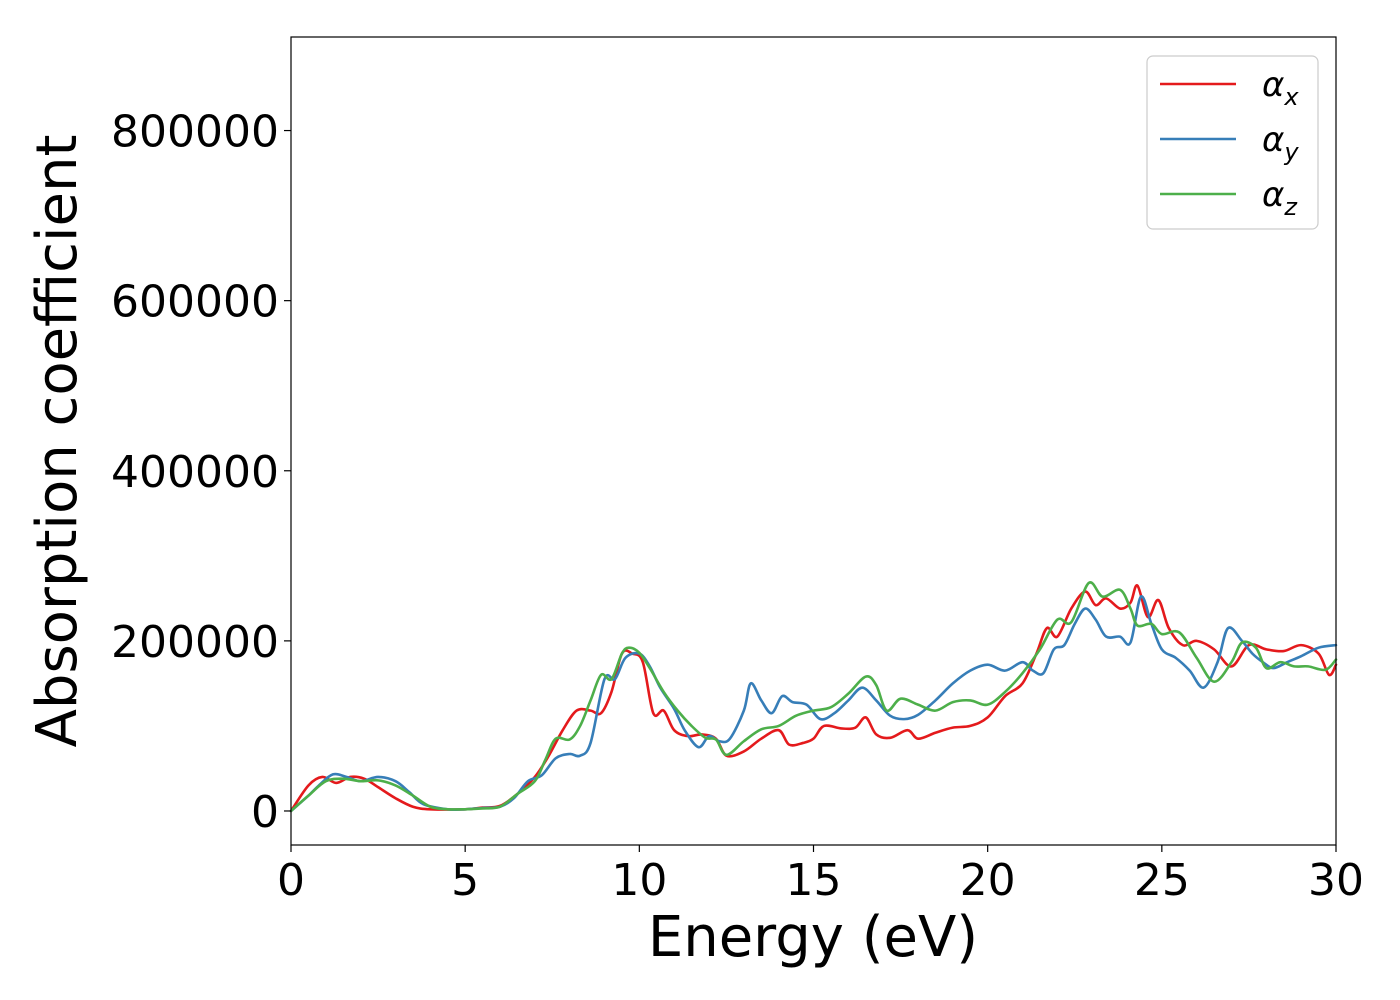  What do you see at coordinates (988, 880) in the screenshot?
I see `x-tick-label: 20` at bounding box center [988, 880].